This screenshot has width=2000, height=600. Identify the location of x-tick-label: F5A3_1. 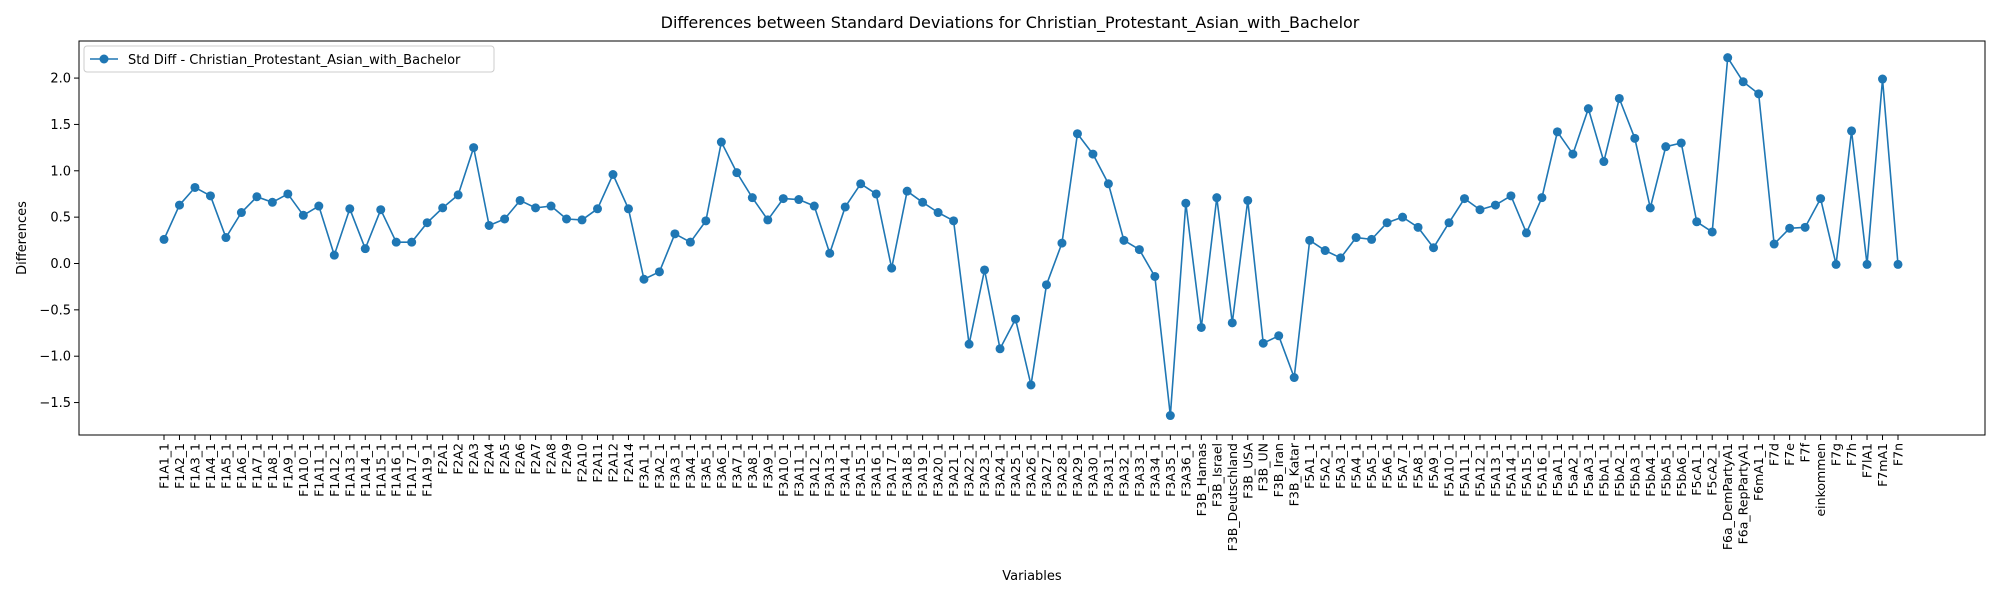
(1340, 466).